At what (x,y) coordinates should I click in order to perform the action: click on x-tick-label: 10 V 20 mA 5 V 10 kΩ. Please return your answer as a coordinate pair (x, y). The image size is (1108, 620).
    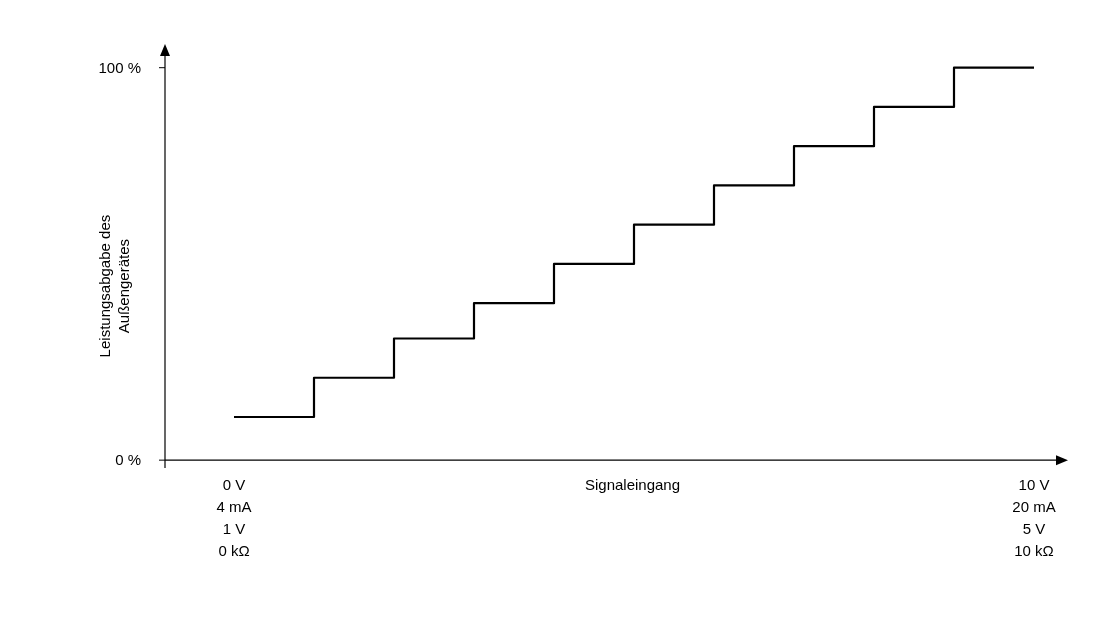
    Looking at the image, I should click on (1034, 518).